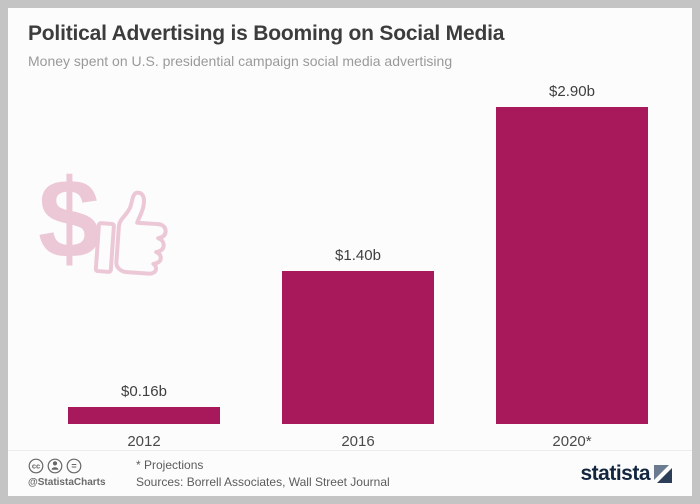 This screenshot has width=700, height=504. I want to click on bar-value-label: $0.16b, so click(144, 391).